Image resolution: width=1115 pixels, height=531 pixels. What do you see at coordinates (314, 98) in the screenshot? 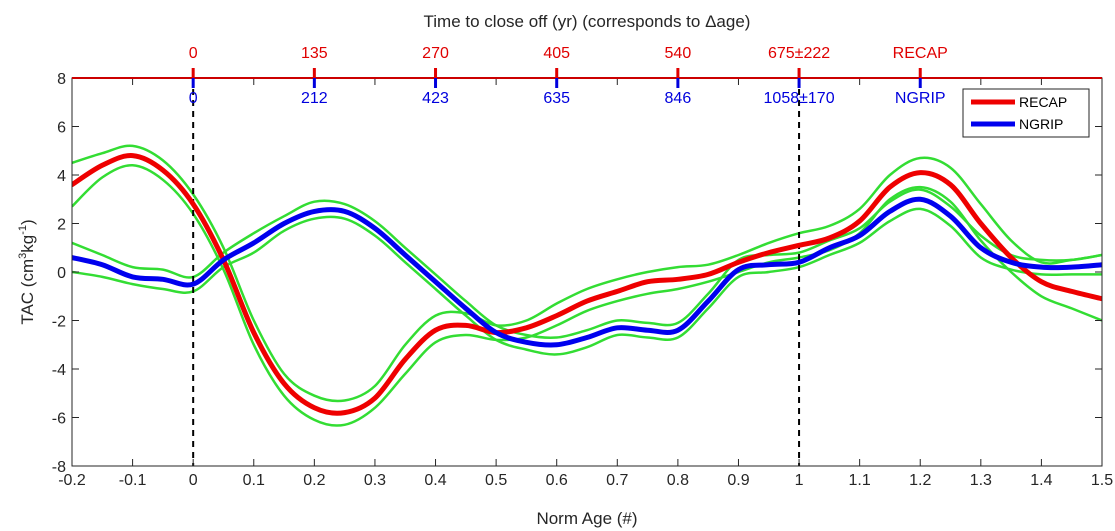
I see `top-ngrip-label: 212` at bounding box center [314, 98].